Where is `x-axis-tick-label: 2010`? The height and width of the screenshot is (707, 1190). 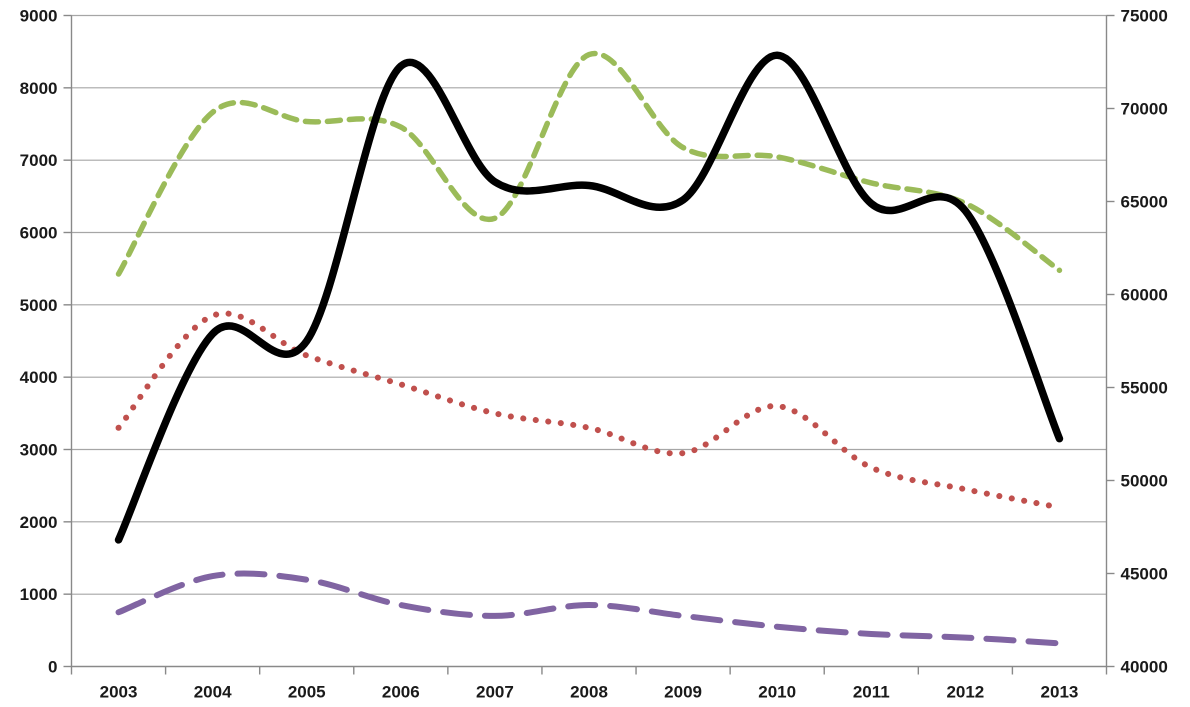 x-axis-tick-label: 2010 is located at coordinates (777, 692).